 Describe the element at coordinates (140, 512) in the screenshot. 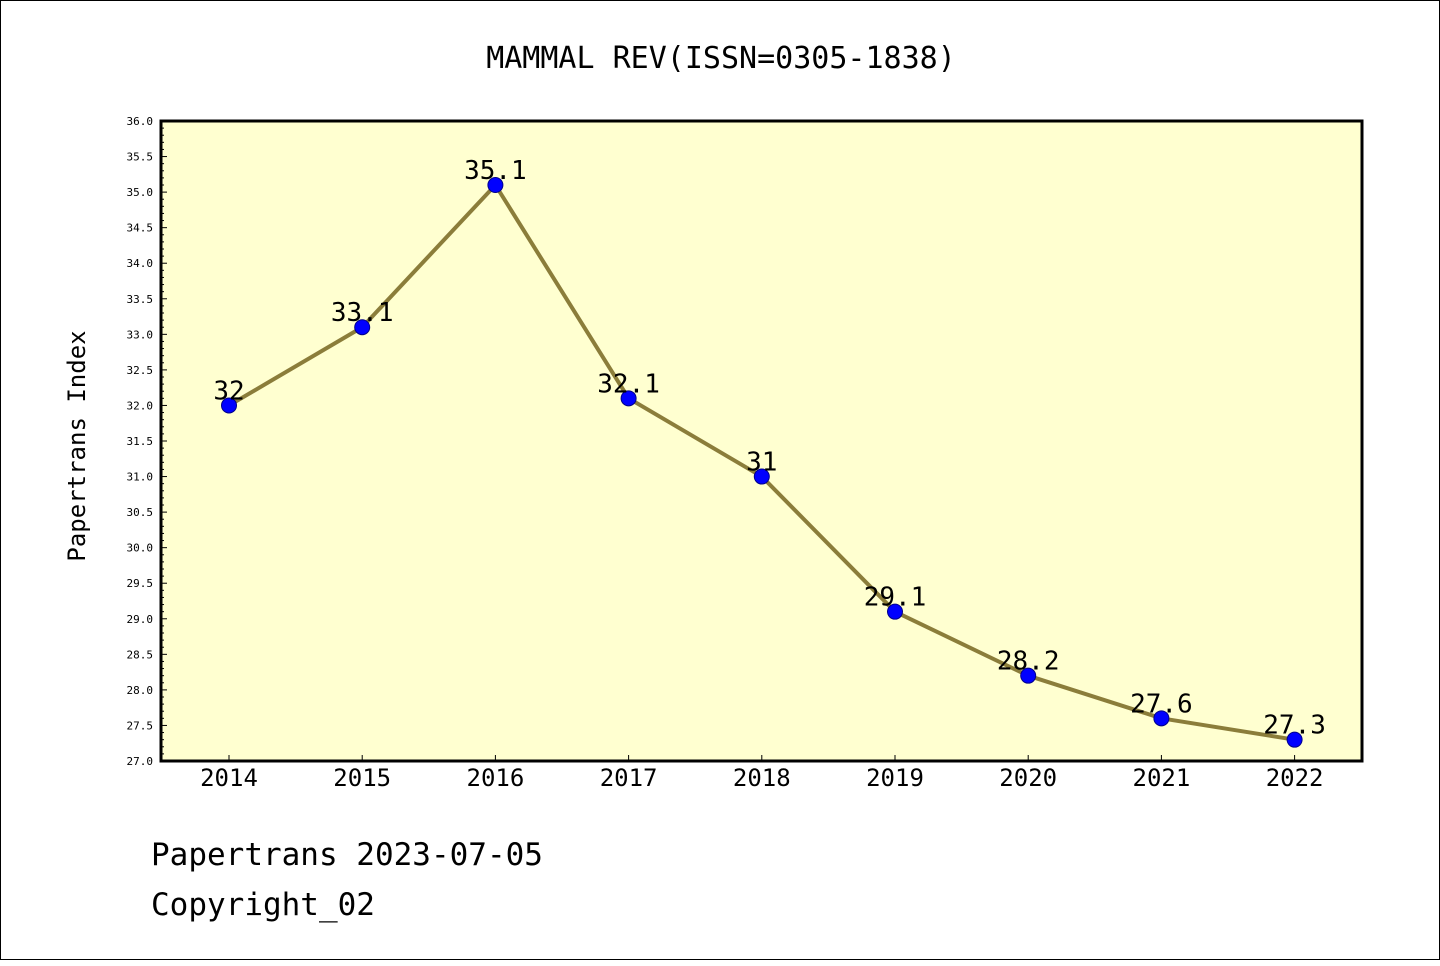

I see `y-tick-label: 30.5` at that location.